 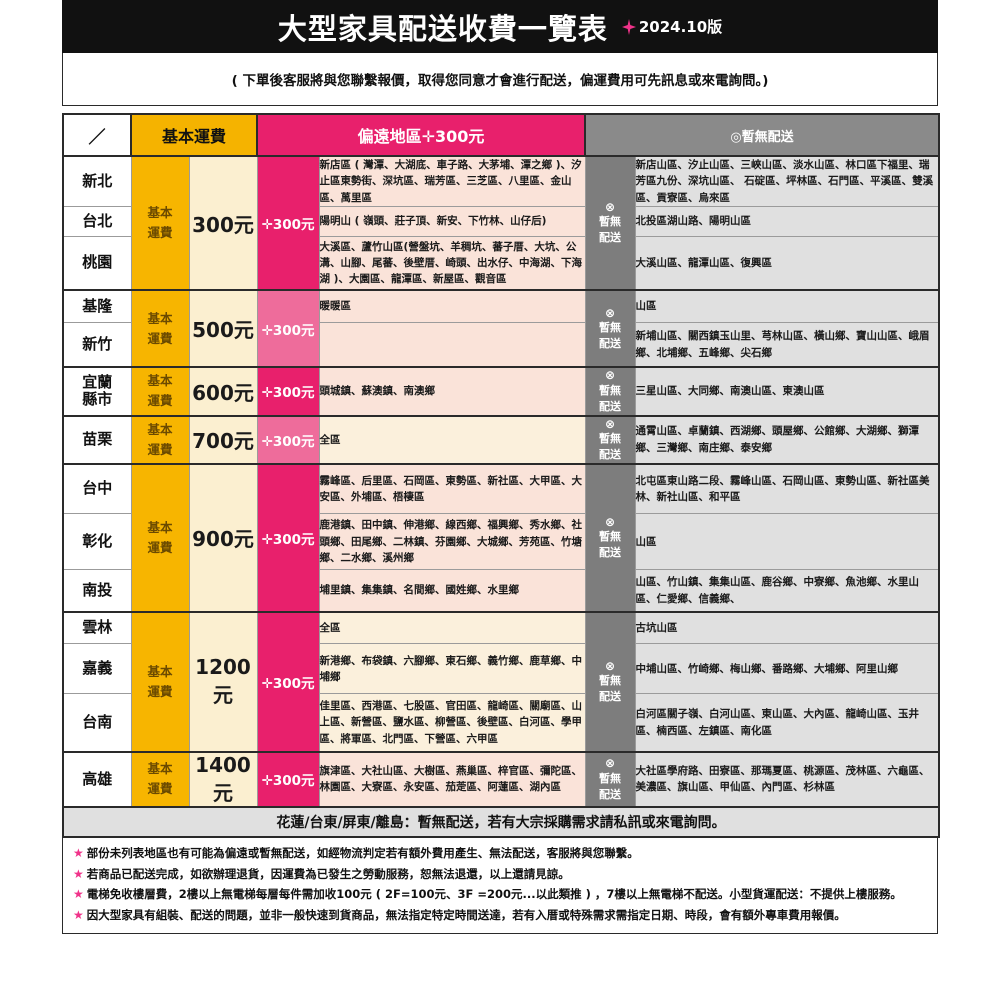 What do you see at coordinates (97, 542) in the screenshot?
I see `region-label: 彰化` at bounding box center [97, 542].